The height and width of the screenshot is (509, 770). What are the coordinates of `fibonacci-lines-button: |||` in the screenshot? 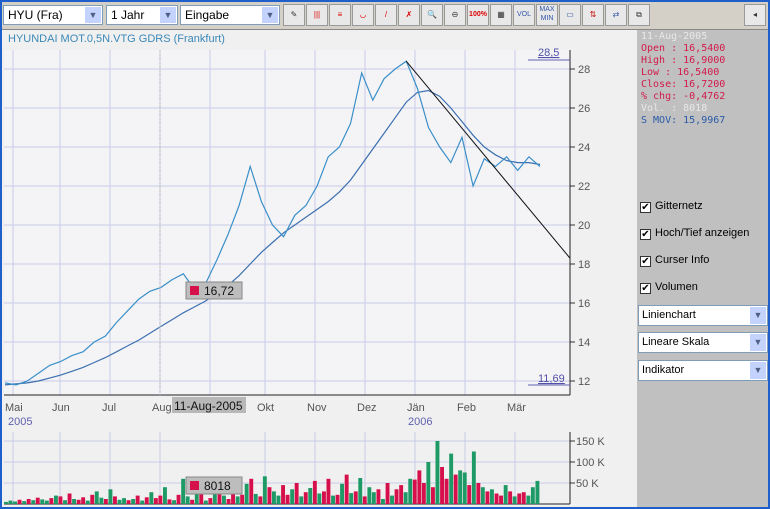 It's located at (317, 15).